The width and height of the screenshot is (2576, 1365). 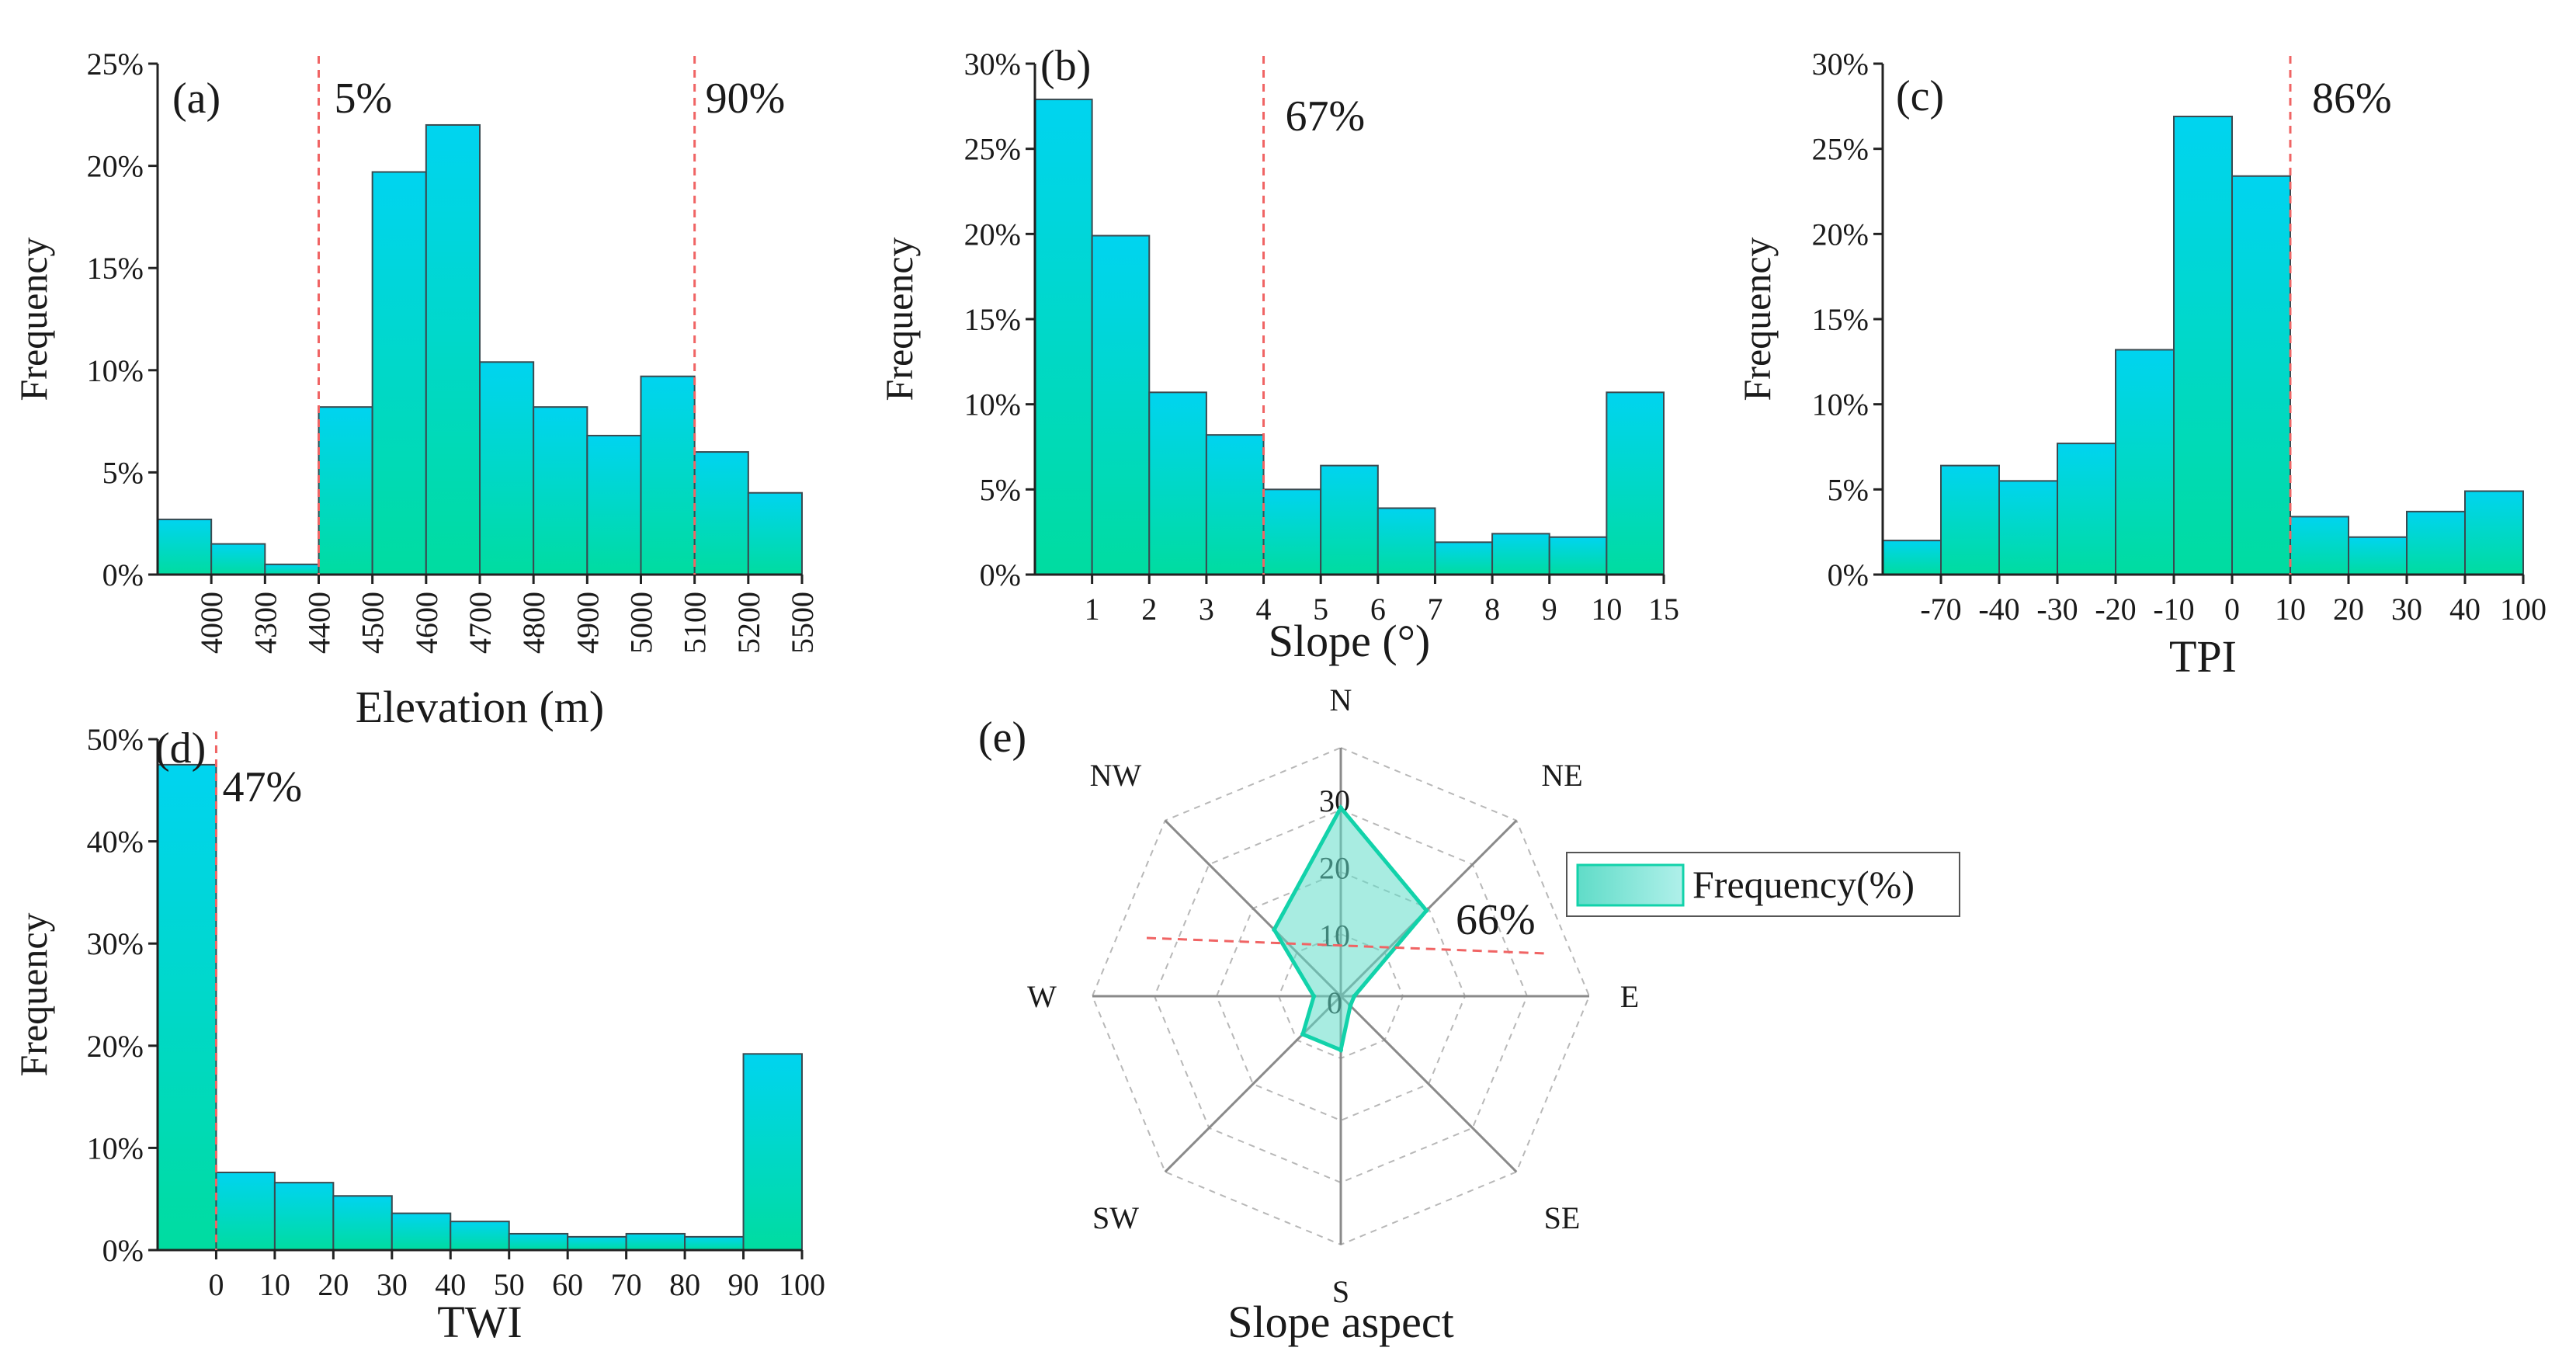 What do you see at coordinates (1340, 1291) in the screenshot?
I see `direction-label-S: S` at bounding box center [1340, 1291].